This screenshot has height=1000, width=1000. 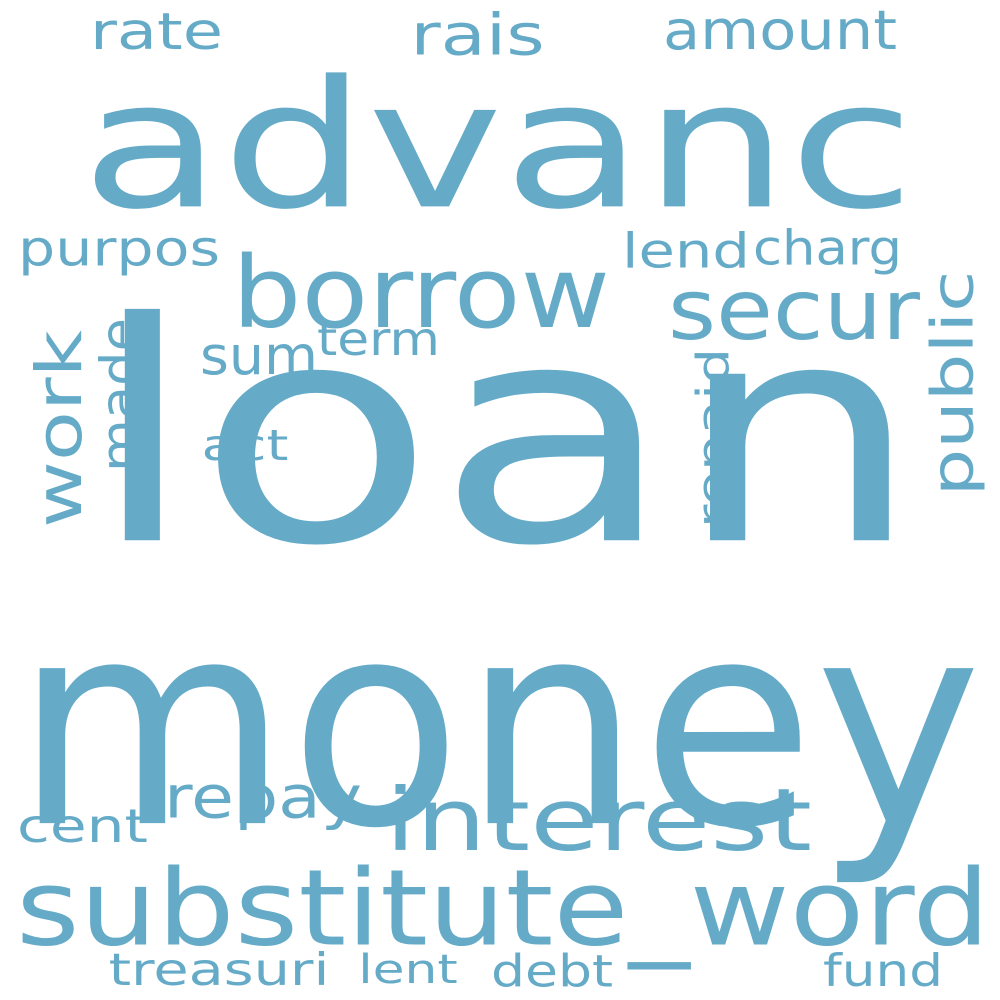 What do you see at coordinates (598, 821) in the screenshot?
I see `word-interest: interest` at bounding box center [598, 821].